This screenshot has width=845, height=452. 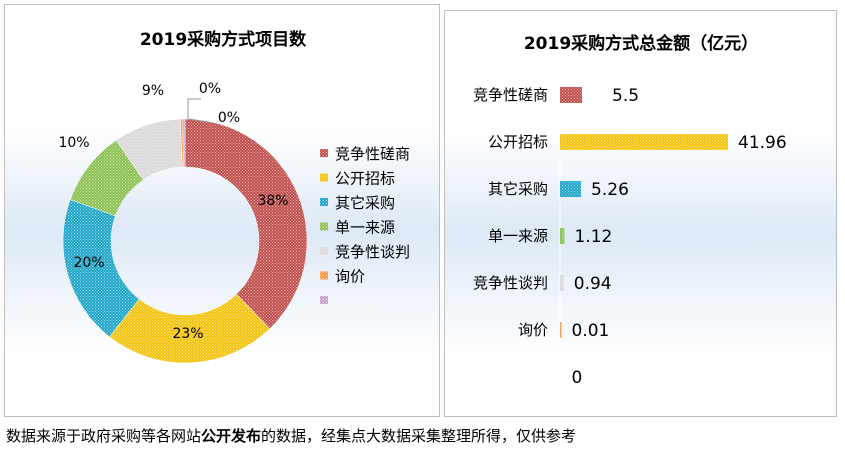 I want to click on legend-entry: 竞争性谈判, so click(x=372, y=252).